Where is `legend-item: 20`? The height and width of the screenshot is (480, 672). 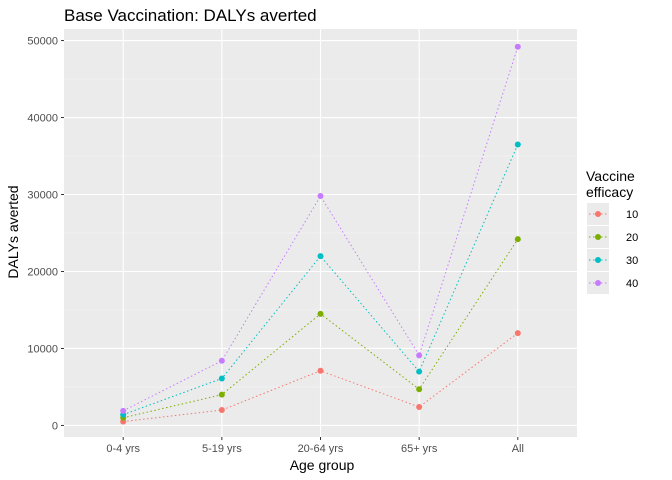
legend-item: 20 is located at coordinates (612, 237).